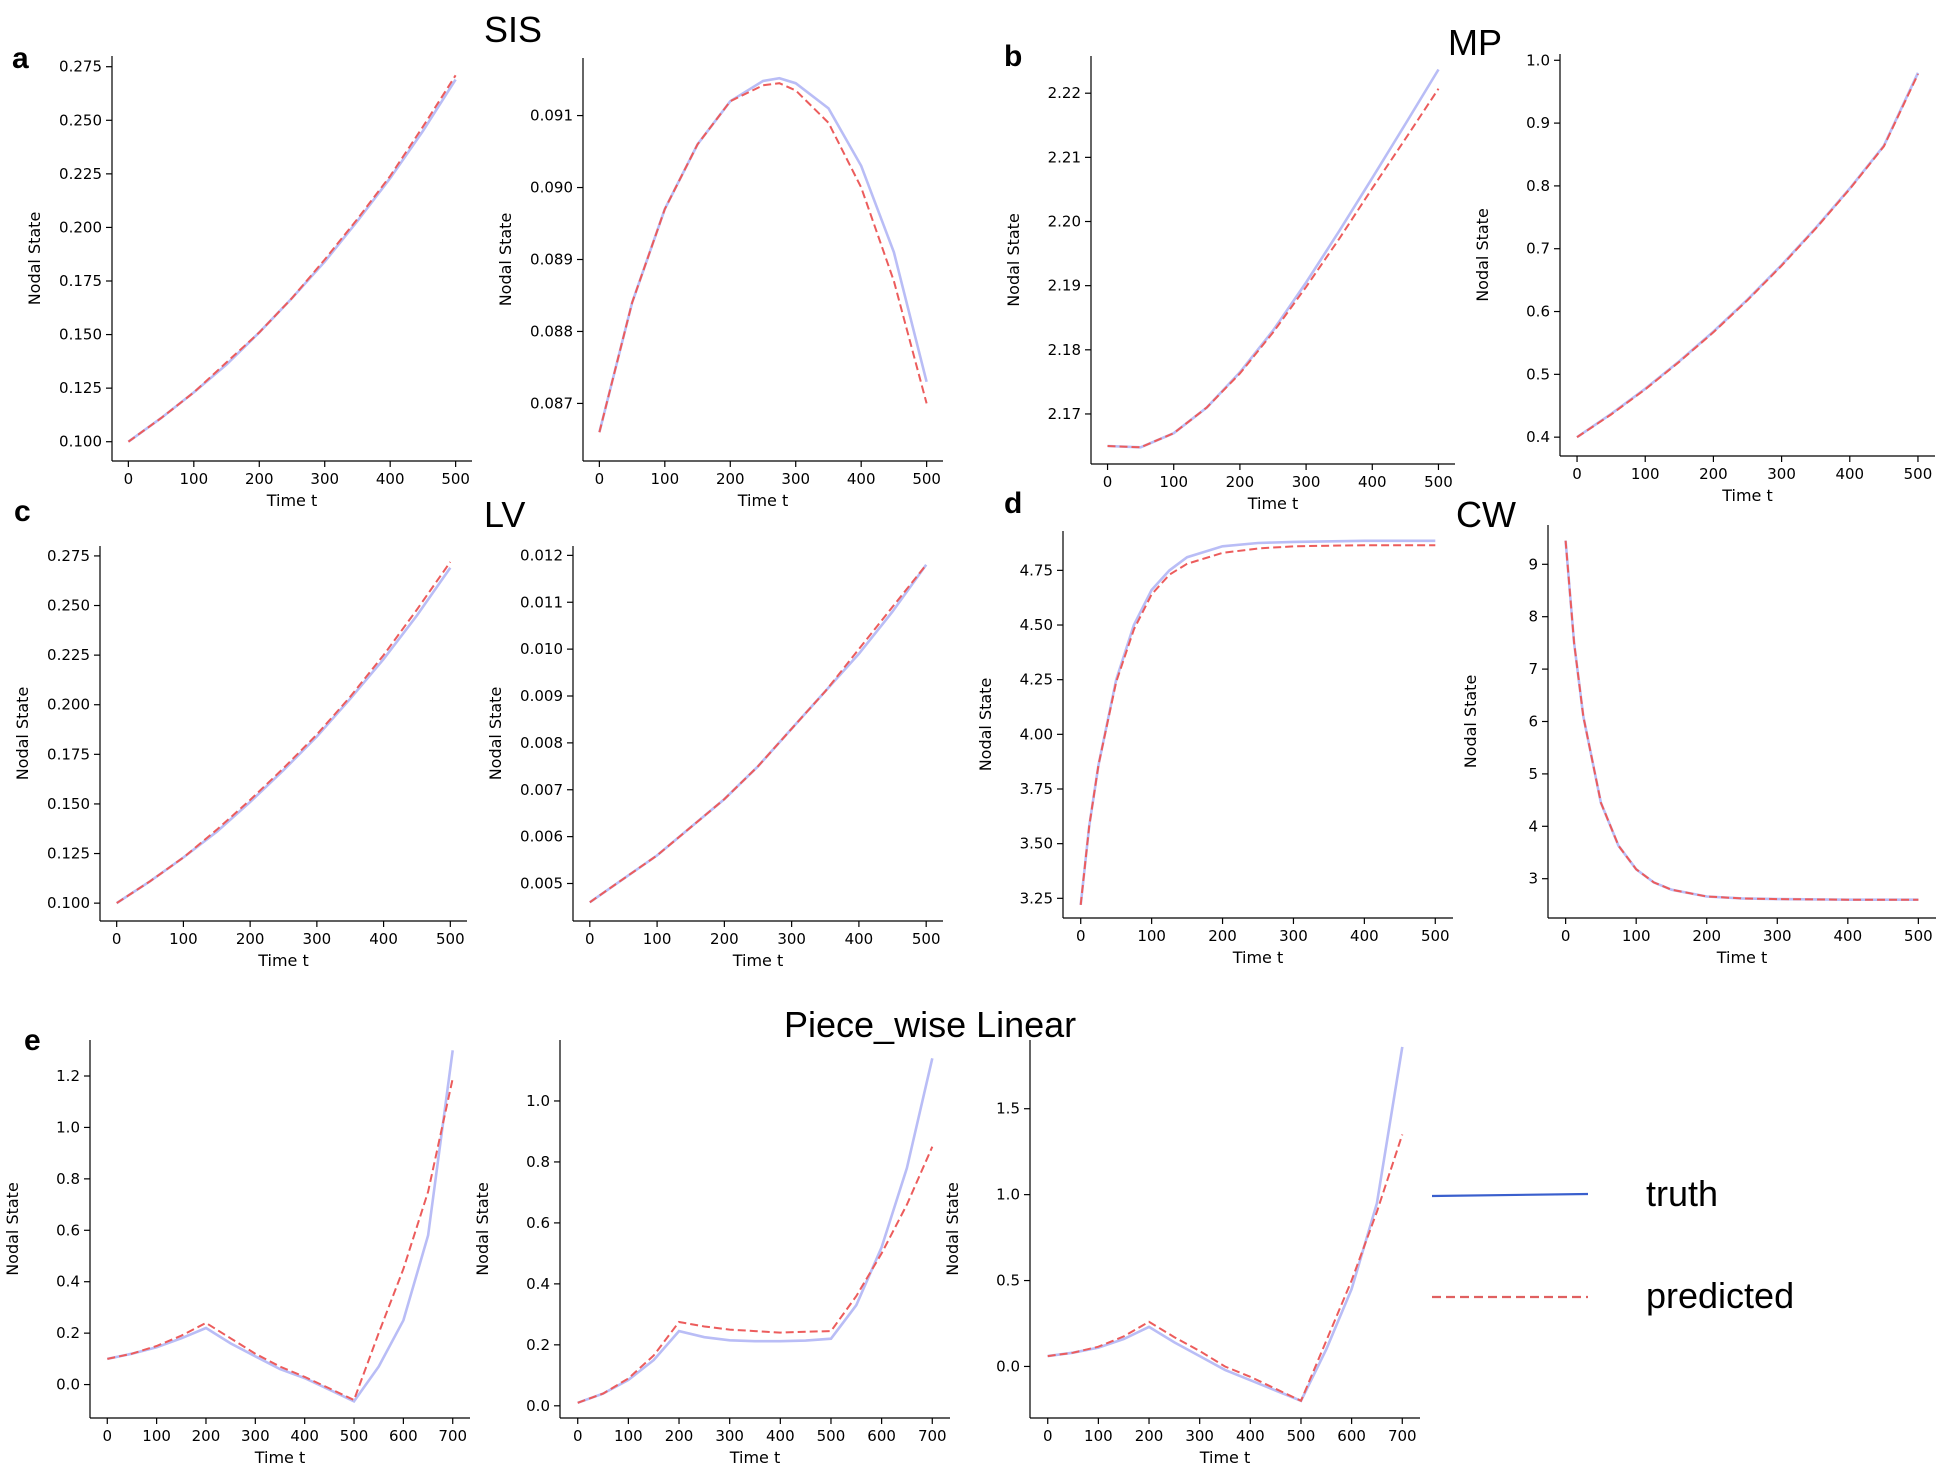 Image resolution: width=1960 pixels, height=1479 pixels. Describe the element at coordinates (80, 67) in the screenshot. I see `y-tick-label: 0.275` at that location.